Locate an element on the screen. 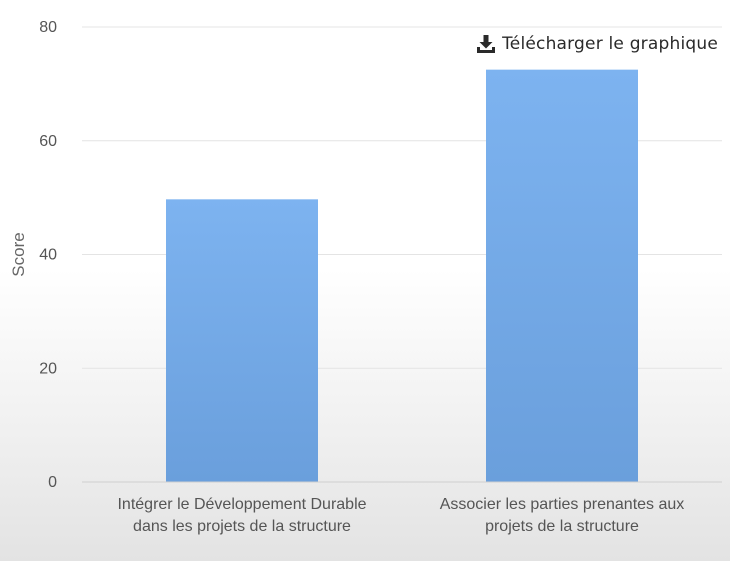 The image size is (730, 561). y-axis-ticks: 0 20 40 60 80 is located at coordinates (48, 255).